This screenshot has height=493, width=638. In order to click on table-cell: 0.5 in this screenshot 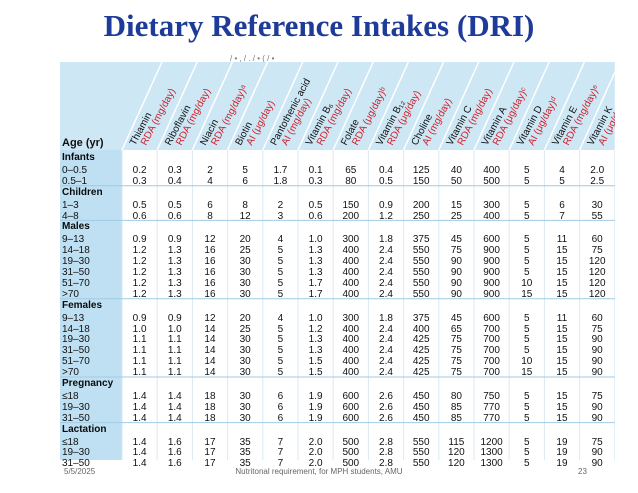, I will do `click(139, 205)`.